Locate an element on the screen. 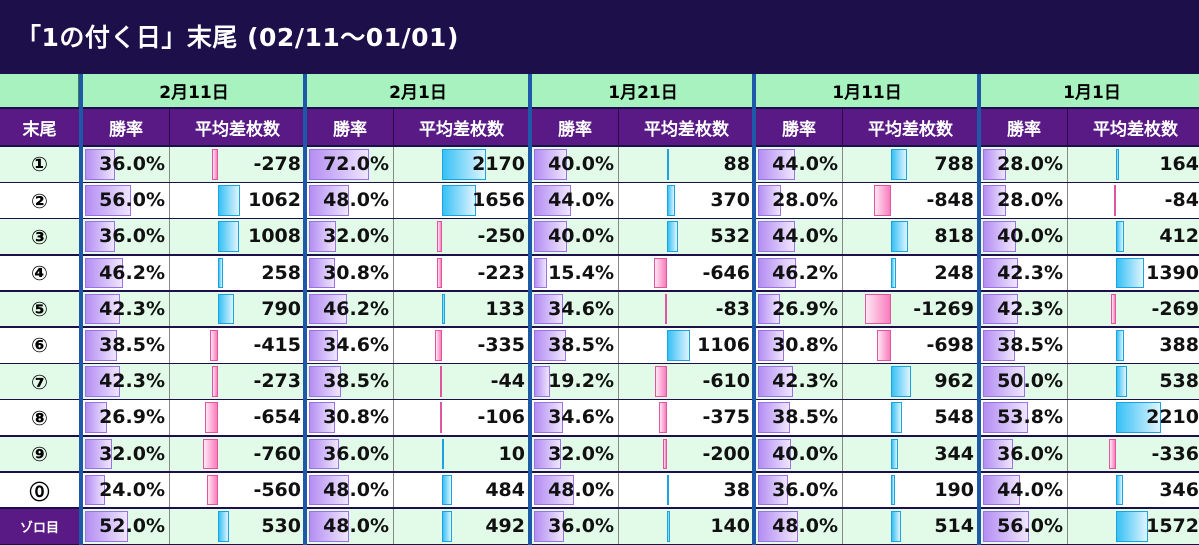 This screenshot has width=1199, height=545. rate-cell: 40.0% is located at coordinates (575, 164).